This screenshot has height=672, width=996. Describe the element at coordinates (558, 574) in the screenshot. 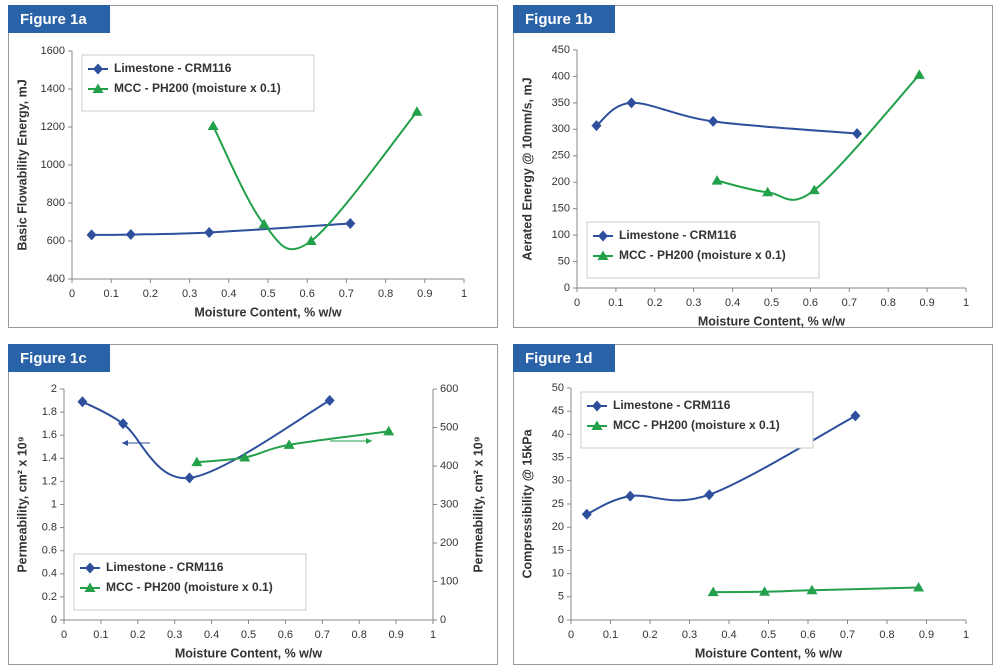

I see `y-tick-label: 10` at that location.